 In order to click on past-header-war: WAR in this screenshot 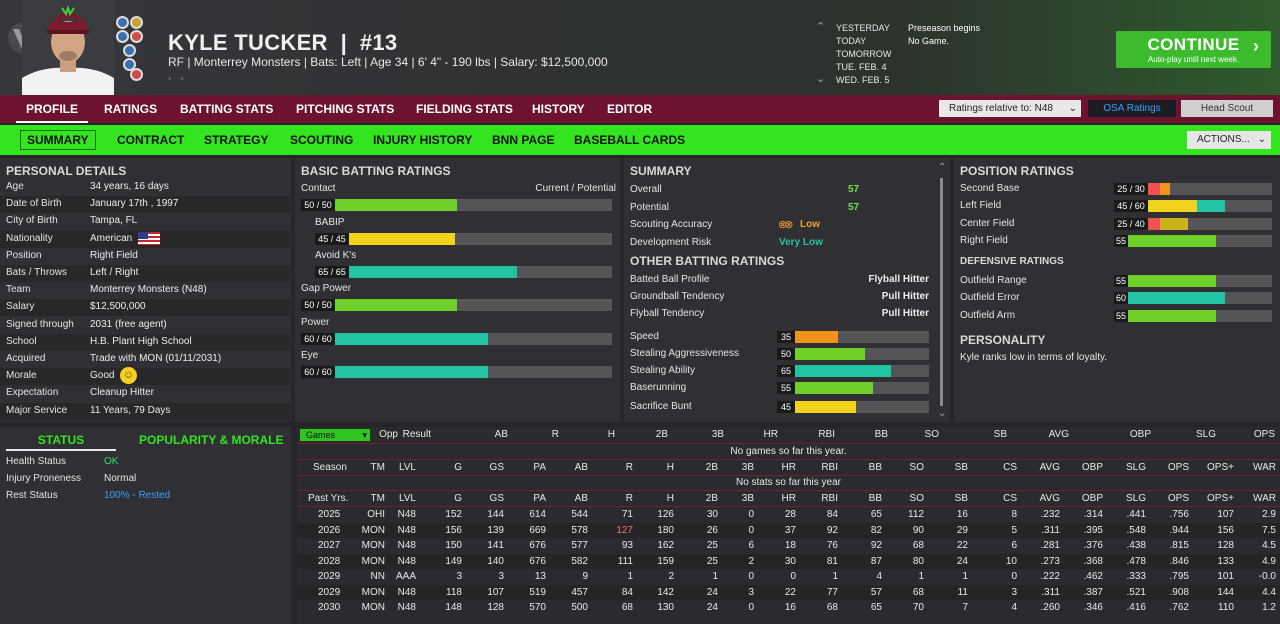, I will do `click(1264, 498)`.